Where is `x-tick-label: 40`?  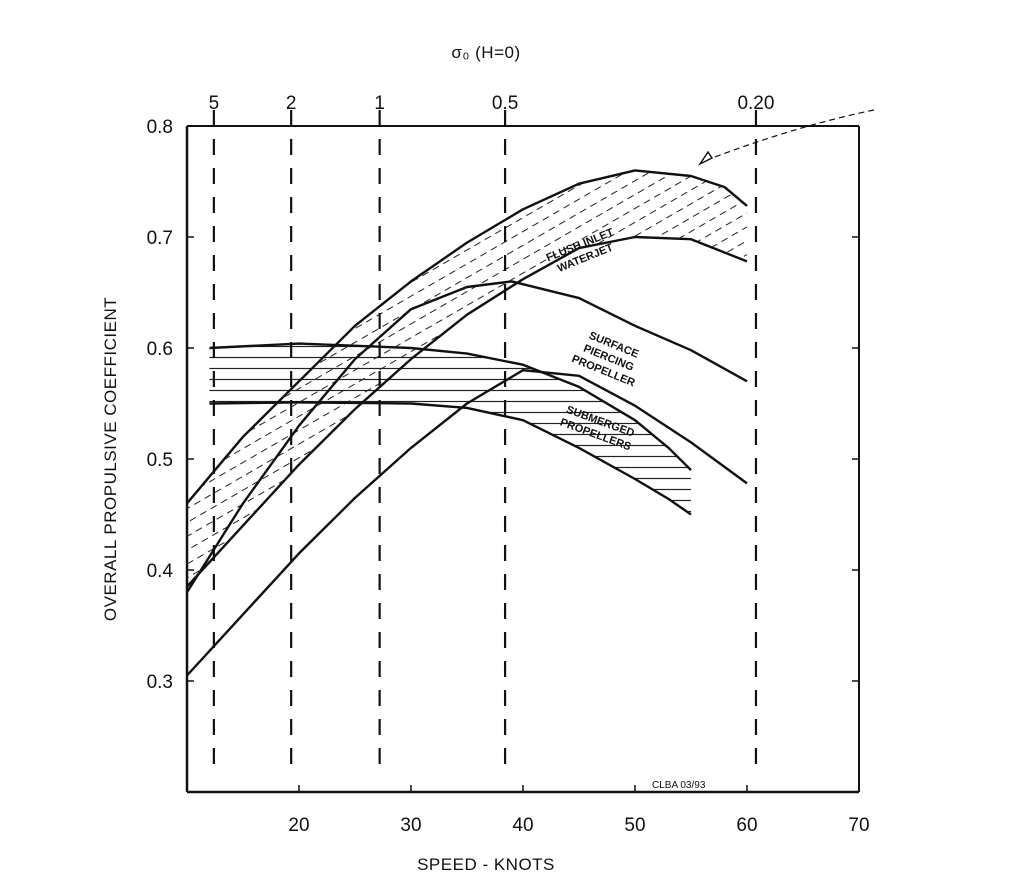
x-tick-label: 40 is located at coordinates (522, 825).